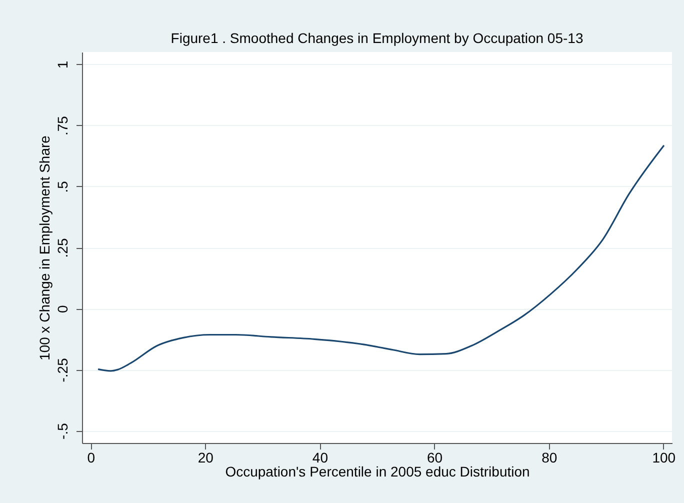  I want to click on y-tick-label: .5, so click(62, 186).